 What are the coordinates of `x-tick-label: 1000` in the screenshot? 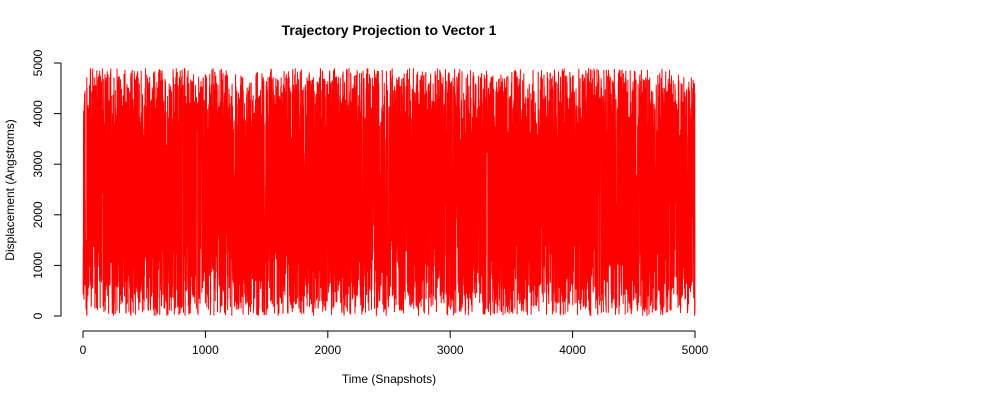 It's located at (205, 350).